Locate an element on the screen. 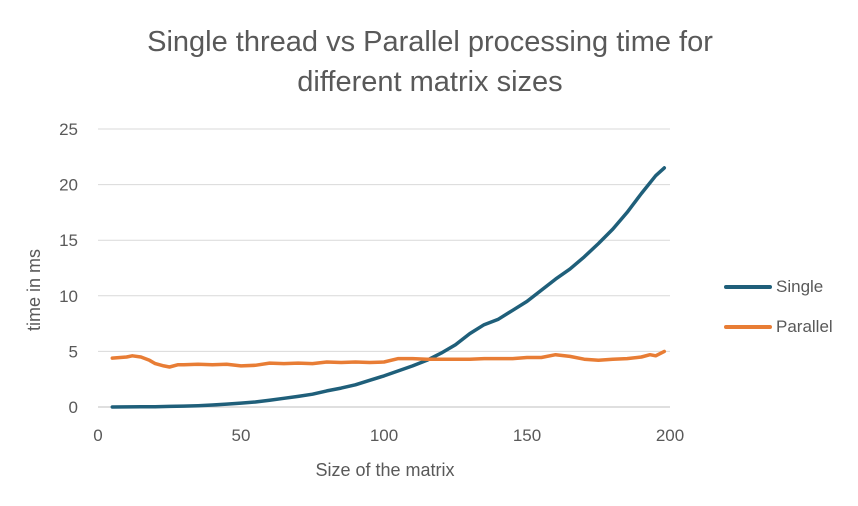  legend-label-parallel: Parallel is located at coordinates (804, 326).